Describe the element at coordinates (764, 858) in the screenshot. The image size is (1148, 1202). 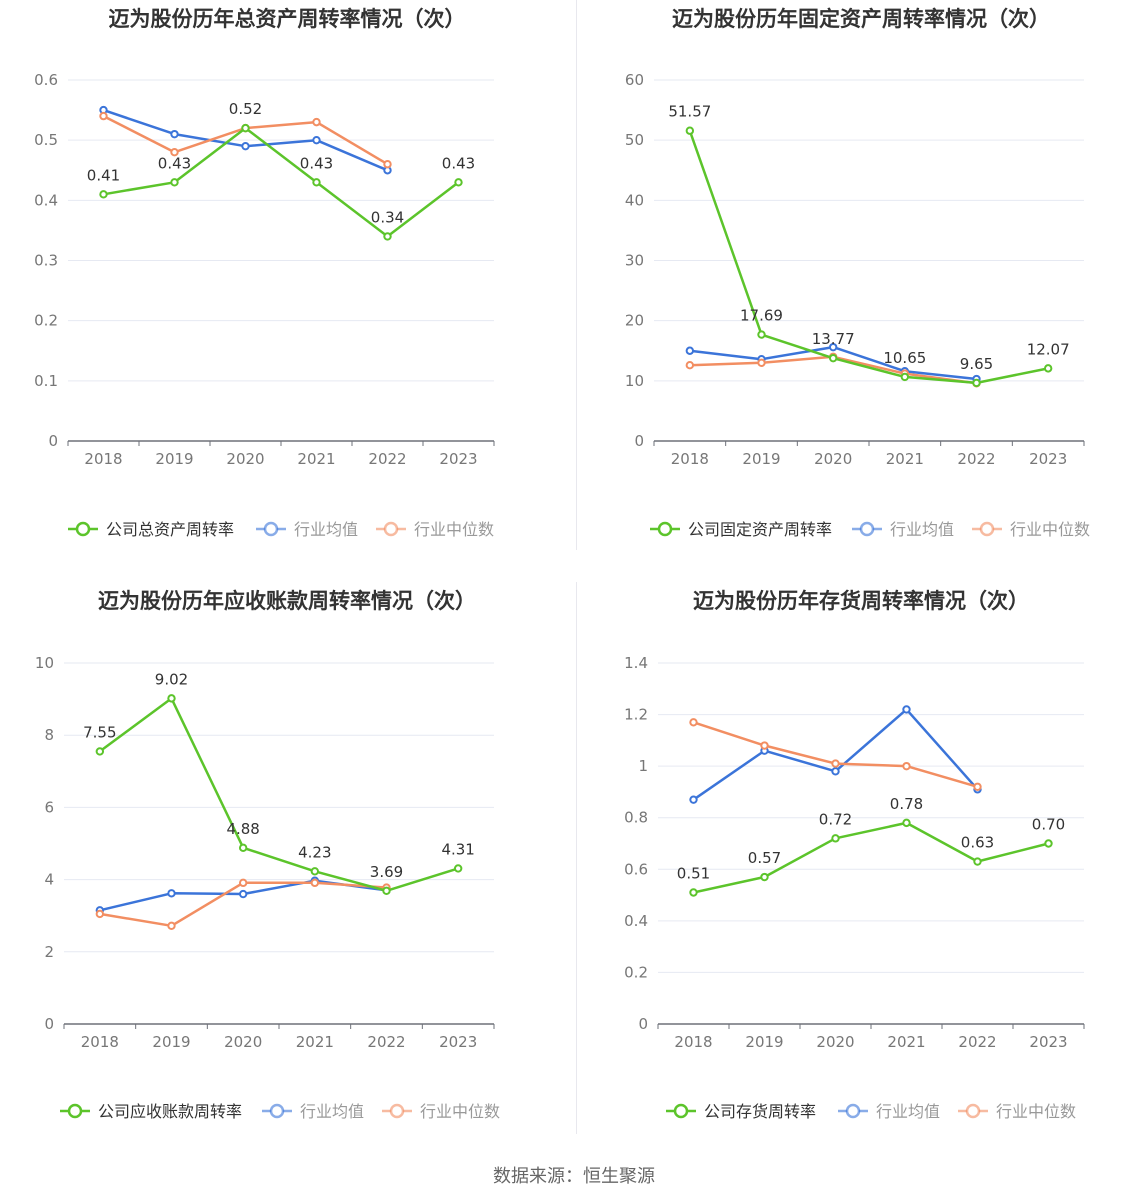
I see `data-label: 0.57` at that location.